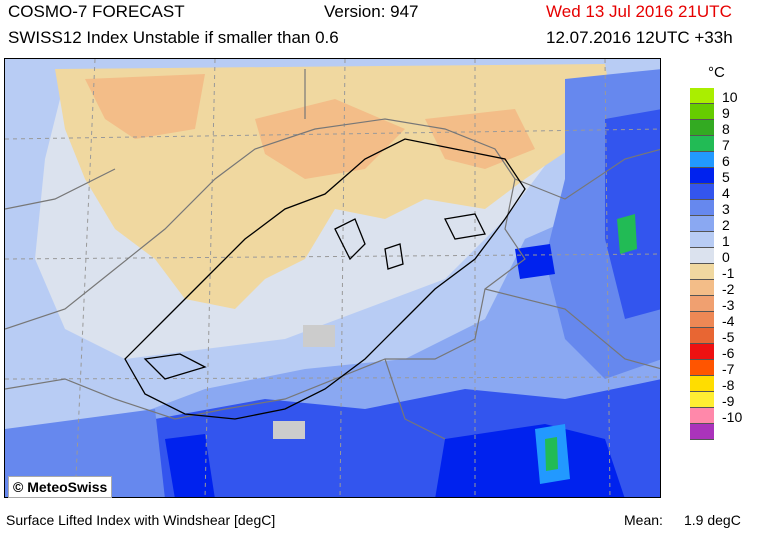 Image resolution: width=766 pixels, height=533 pixels. What do you see at coordinates (726, 241) in the screenshot?
I see `legend-label: 1` at bounding box center [726, 241].